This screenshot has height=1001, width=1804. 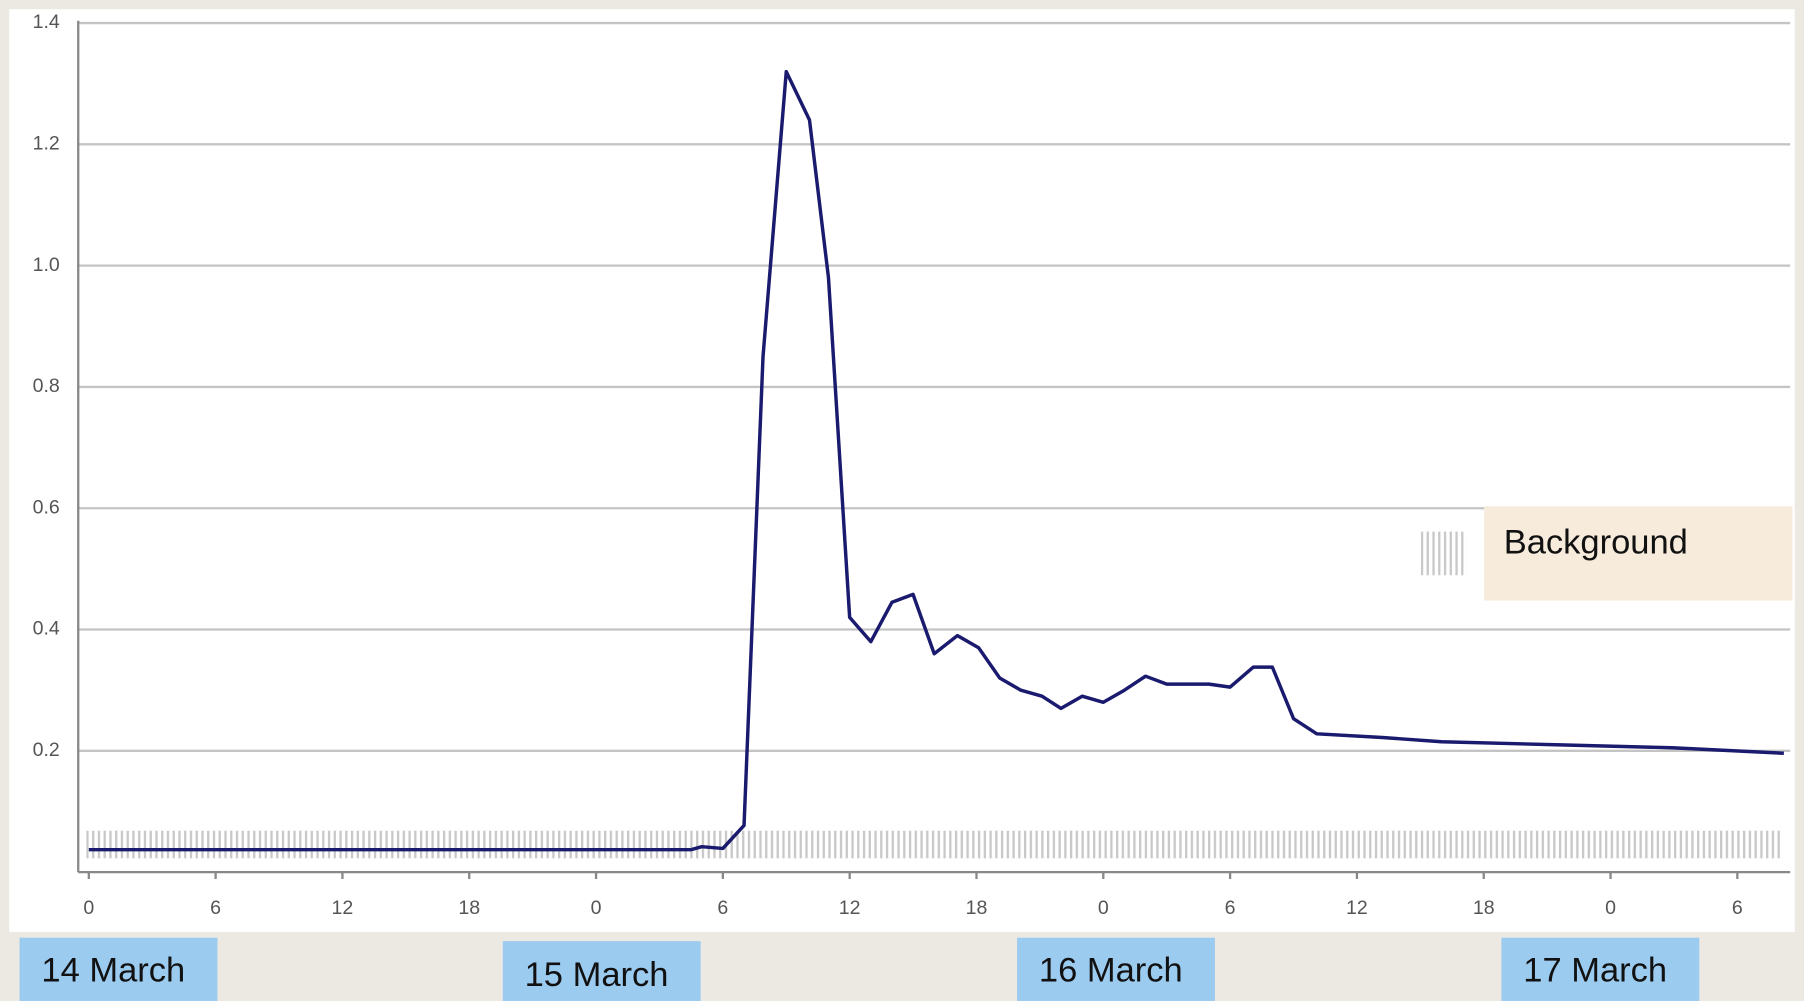 What do you see at coordinates (113, 970) in the screenshot?
I see `date-label: 14 March` at bounding box center [113, 970].